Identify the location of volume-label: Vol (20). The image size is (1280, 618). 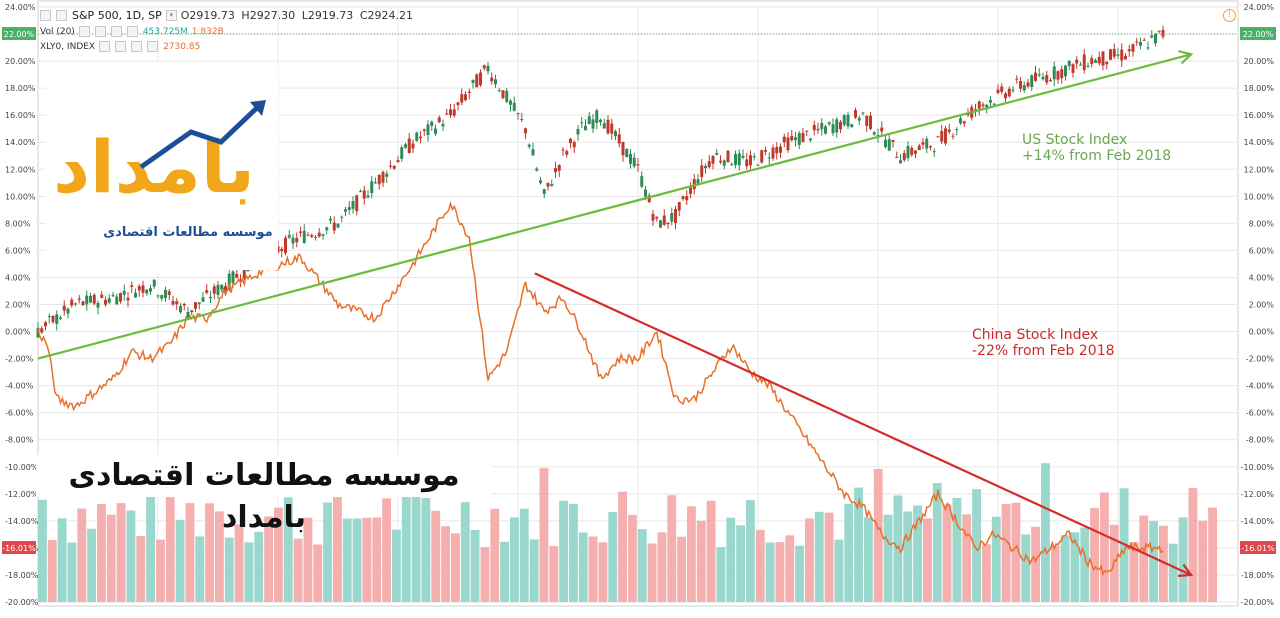
(57, 31).